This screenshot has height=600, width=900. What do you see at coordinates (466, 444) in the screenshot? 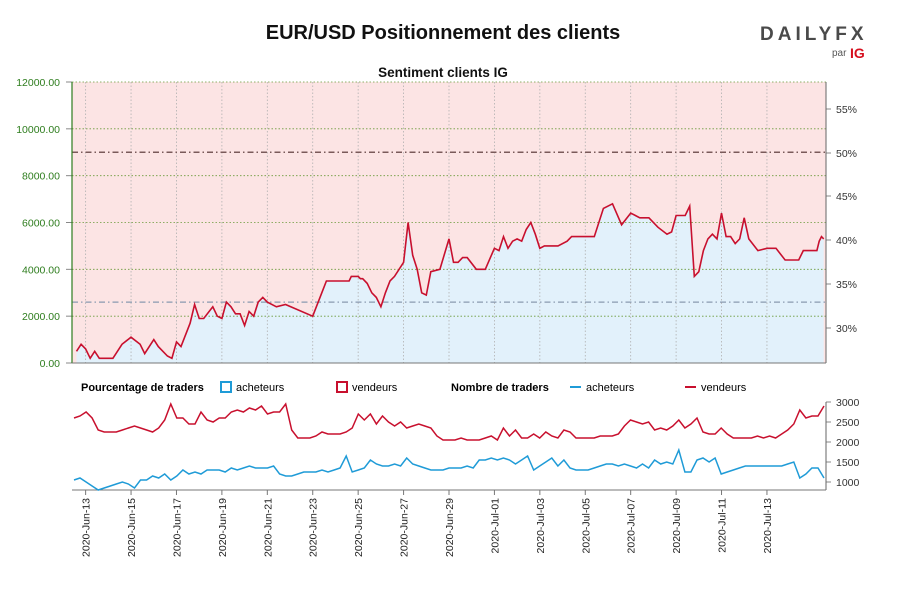
I see `trader-count-plot: 1000 1500 2000 2500 3000` at bounding box center [466, 444].